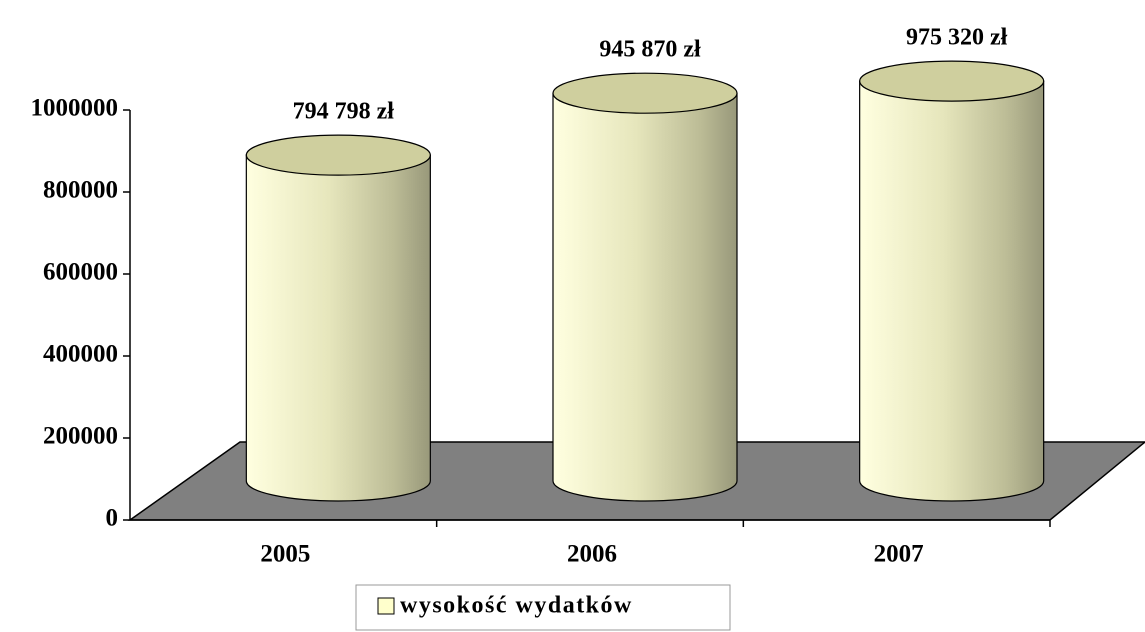 The width and height of the screenshot is (1145, 632). What do you see at coordinates (344, 112) in the screenshot?
I see `value-label: 794 798 zł` at bounding box center [344, 112].